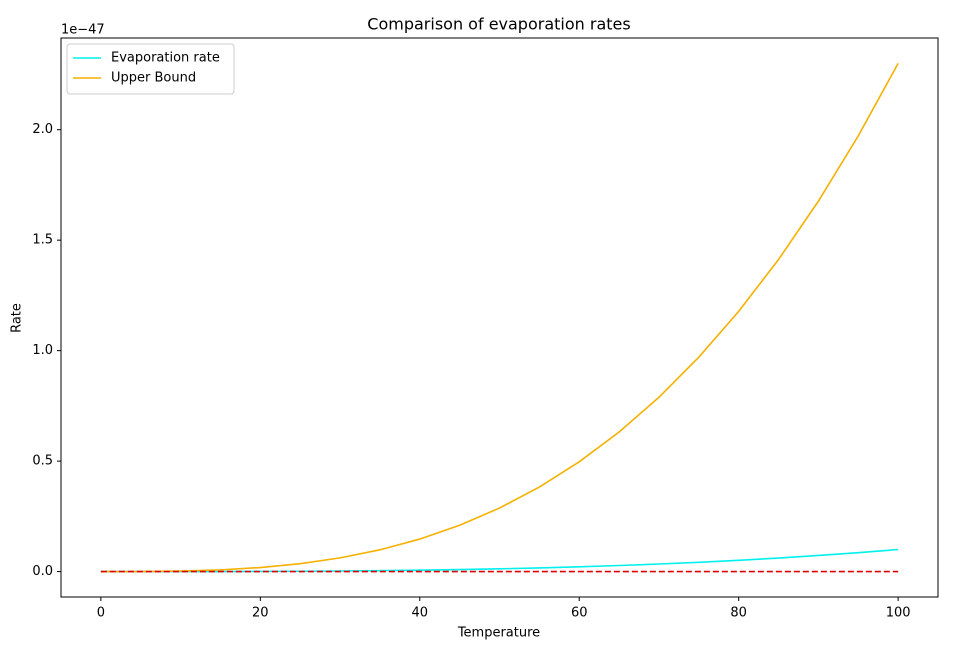 The width and height of the screenshot is (957, 649). Describe the element at coordinates (579, 613) in the screenshot. I see `x-tick-label: 60` at that location.